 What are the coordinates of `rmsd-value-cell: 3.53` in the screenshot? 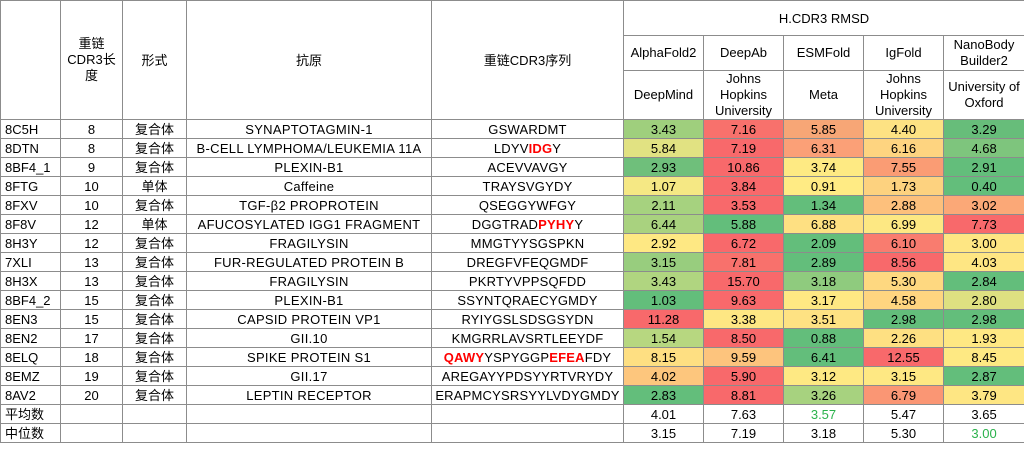 It's located at (743, 205).